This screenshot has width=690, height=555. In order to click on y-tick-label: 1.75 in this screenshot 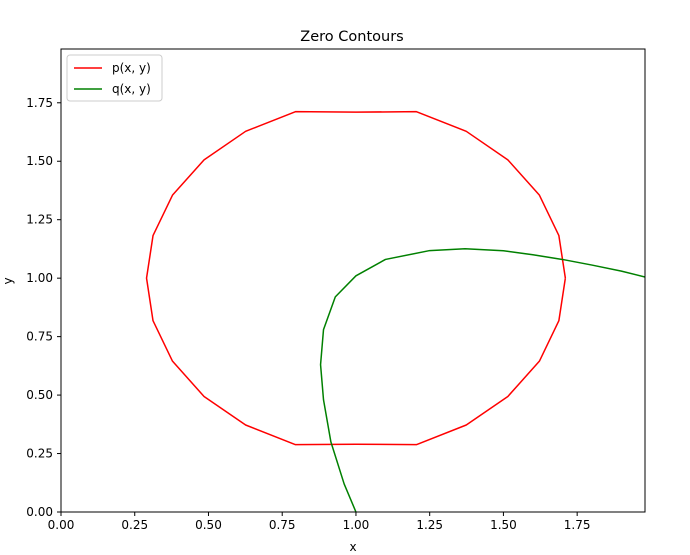, I will do `click(39, 103)`.